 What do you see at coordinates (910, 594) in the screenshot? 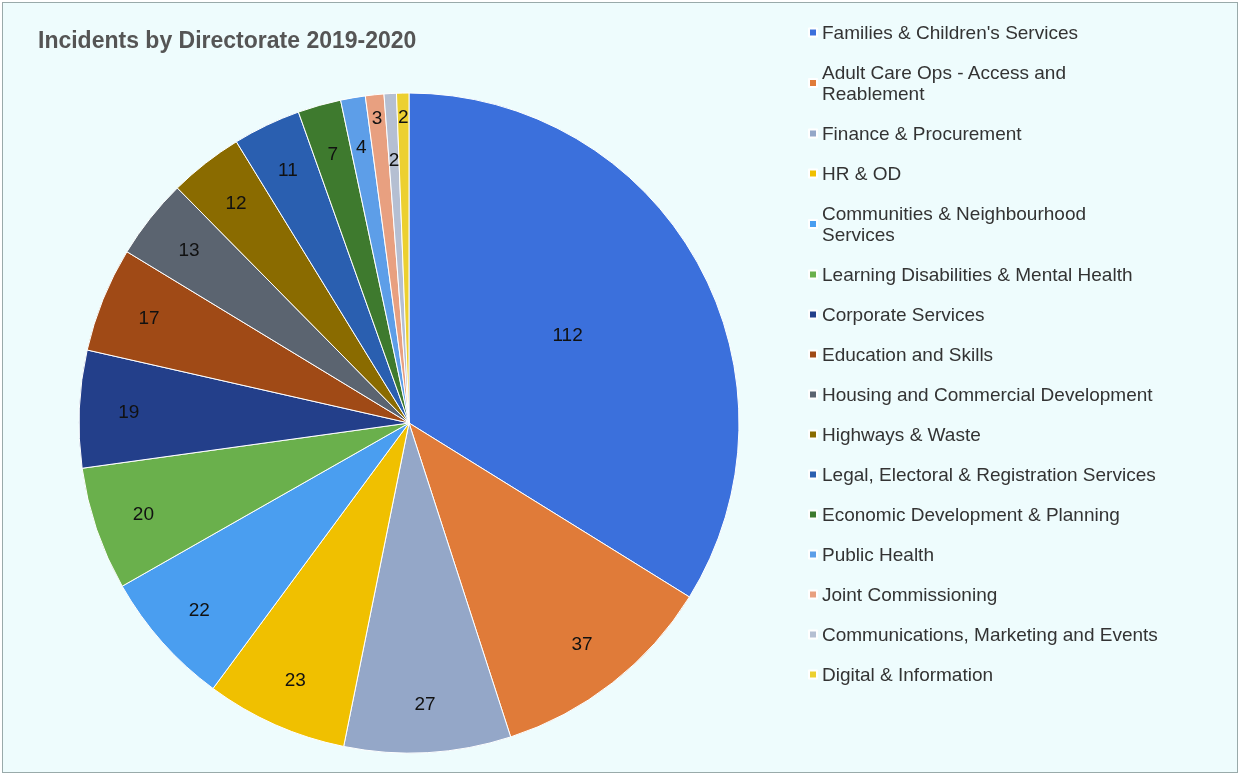
I see `legend-label: Joint Commissioning` at bounding box center [910, 594].